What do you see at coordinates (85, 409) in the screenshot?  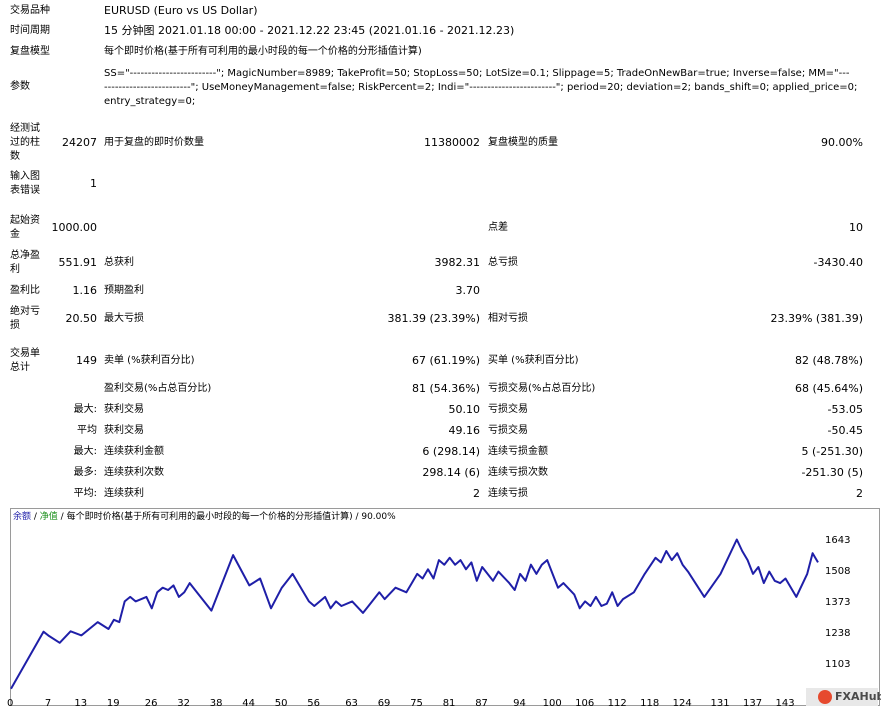 I see `largest-prefix: 最大:` at bounding box center [85, 409].